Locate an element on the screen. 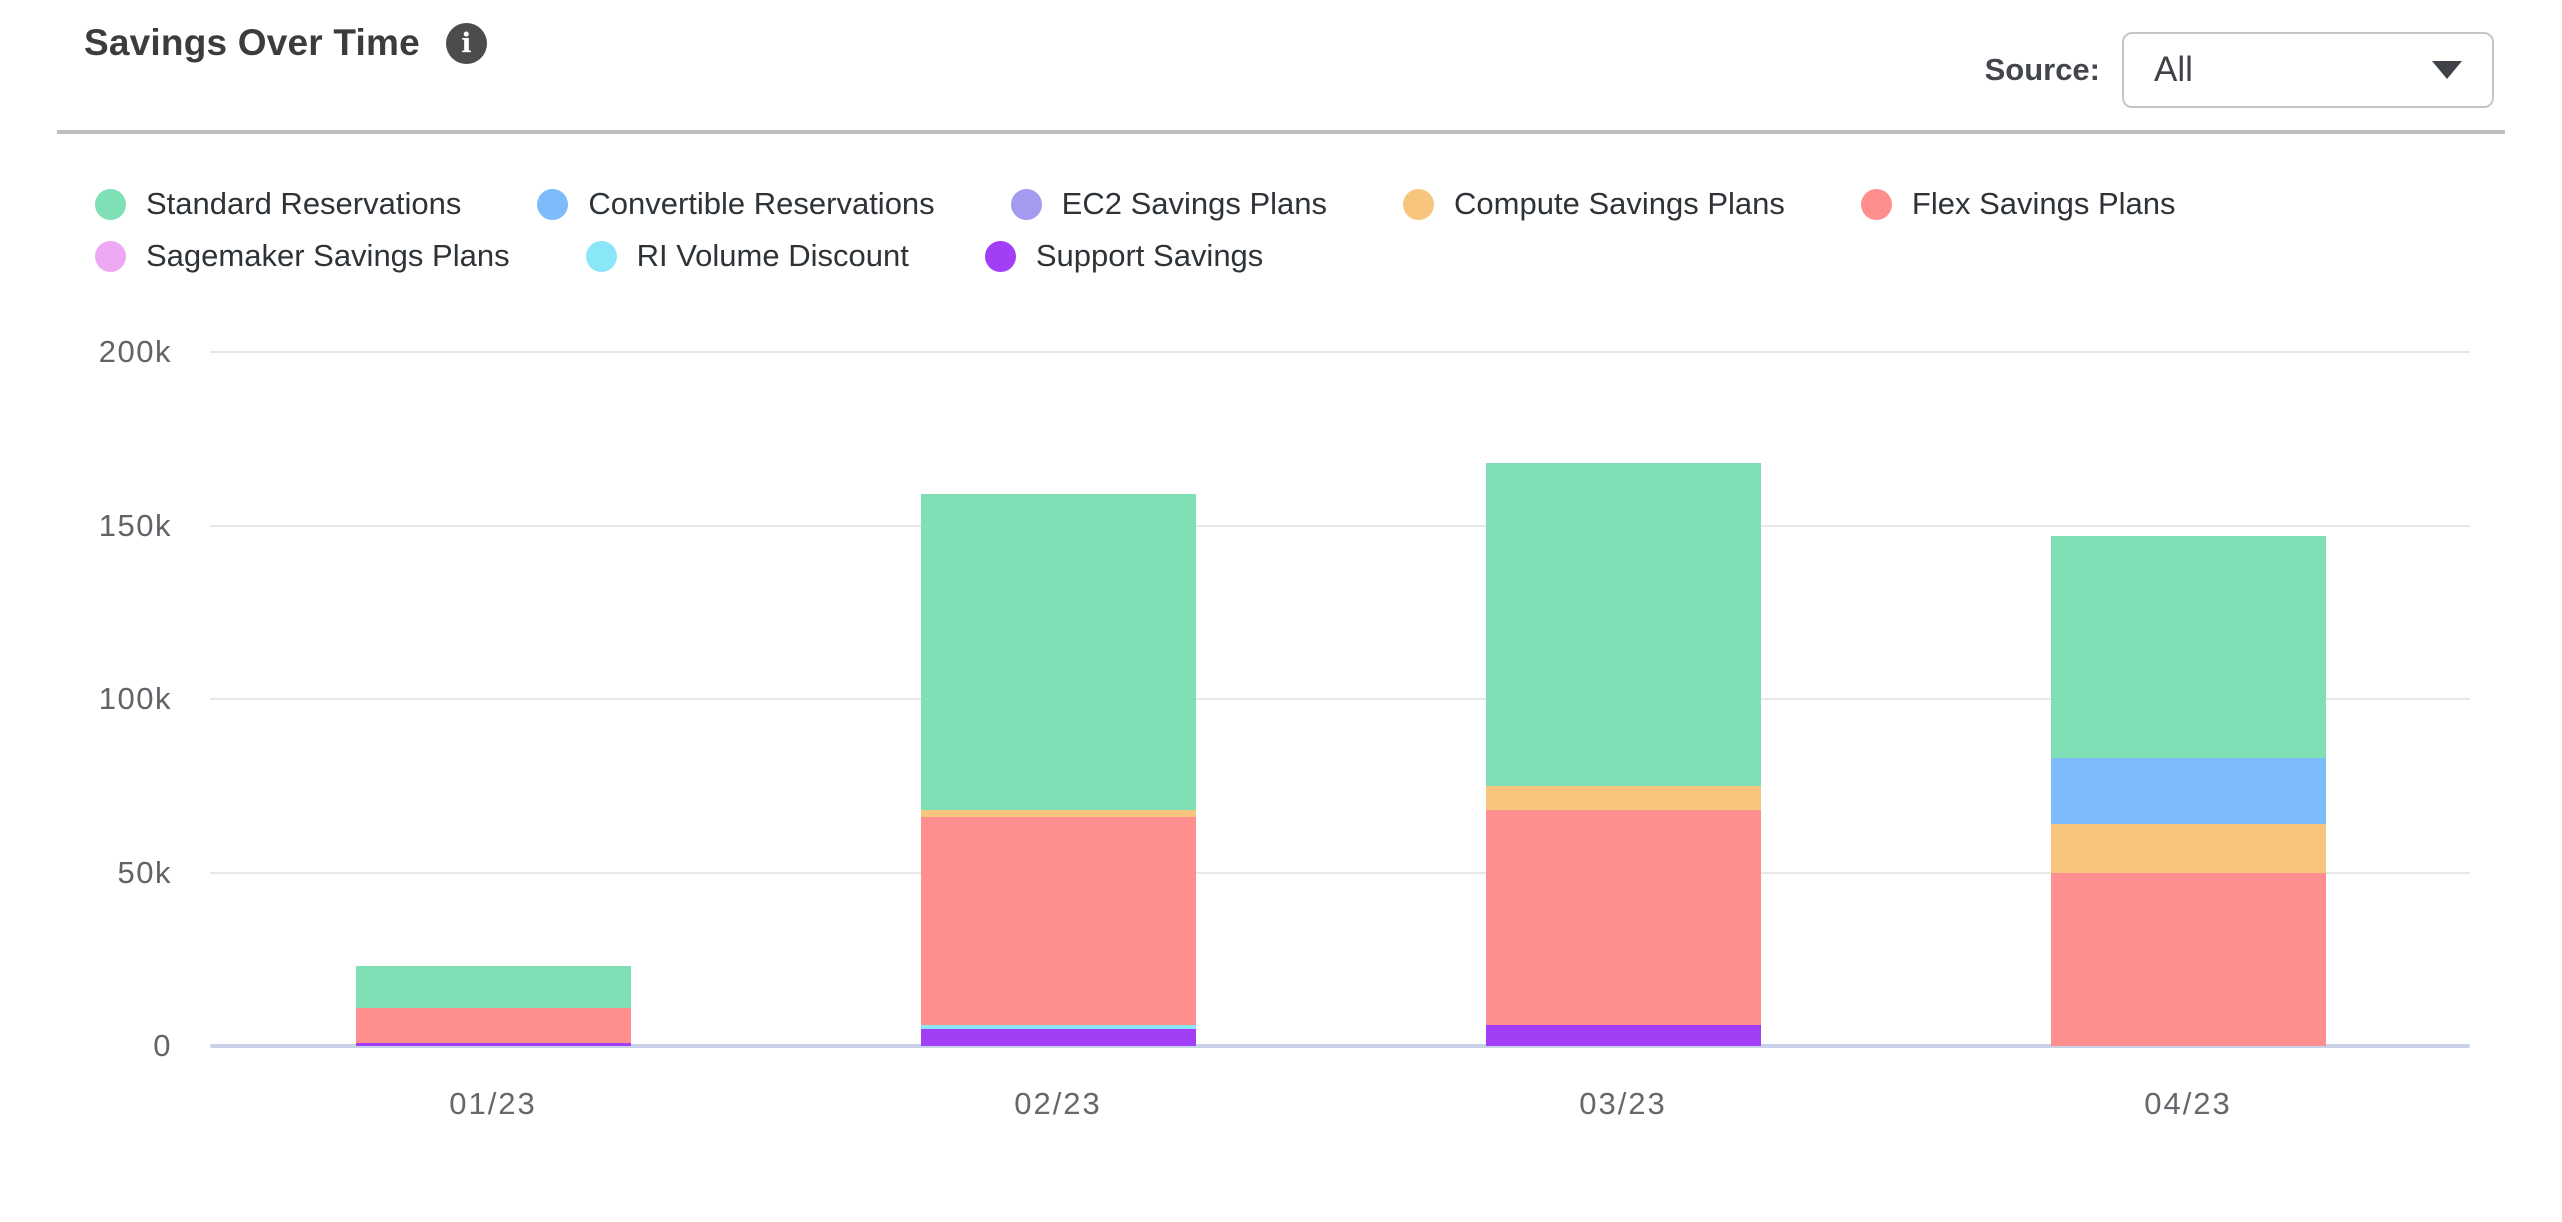  legend-label: Convertible Reservations is located at coordinates (761, 203).